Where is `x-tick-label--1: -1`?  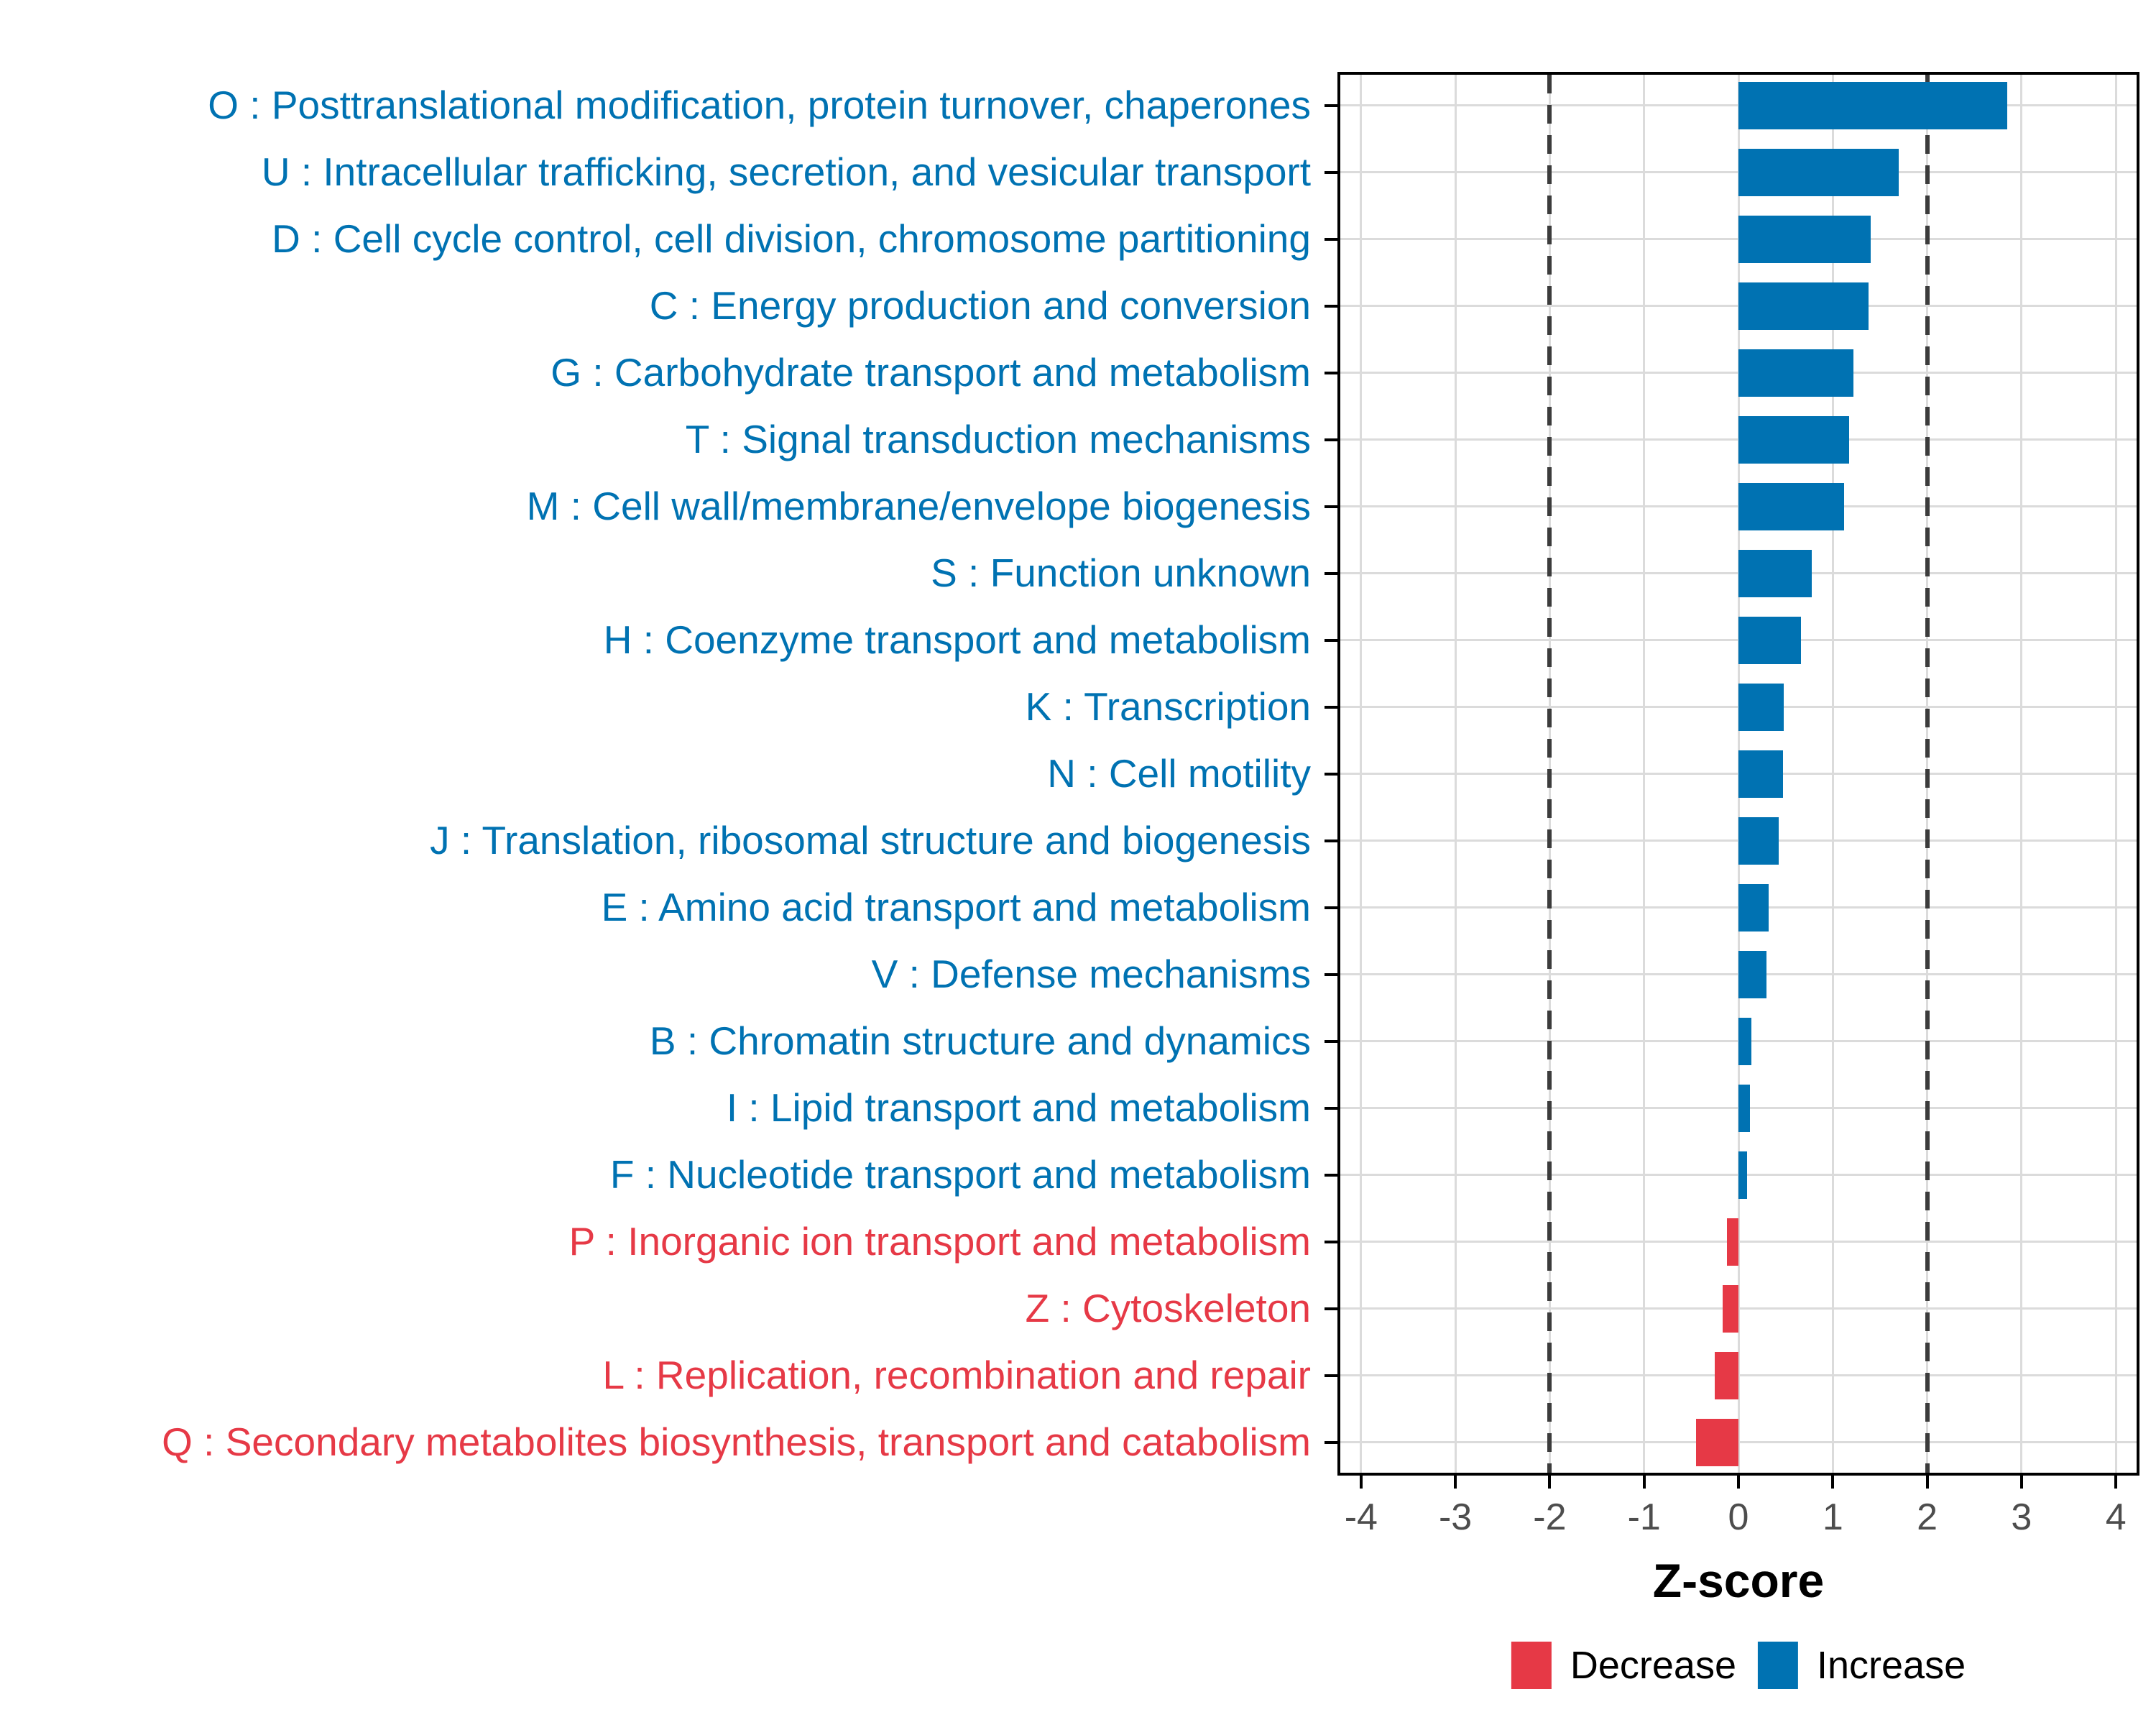
x-tick-label--1: -1 is located at coordinates (1644, 1517).